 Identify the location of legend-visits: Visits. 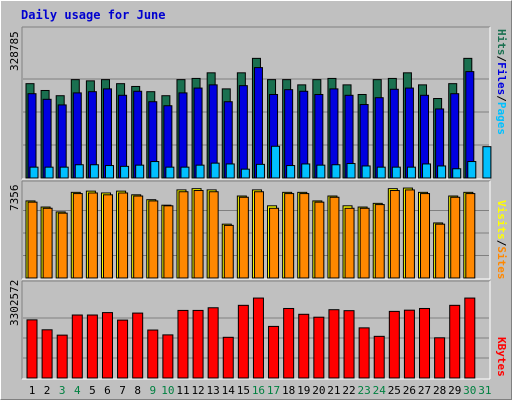
(501, 220).